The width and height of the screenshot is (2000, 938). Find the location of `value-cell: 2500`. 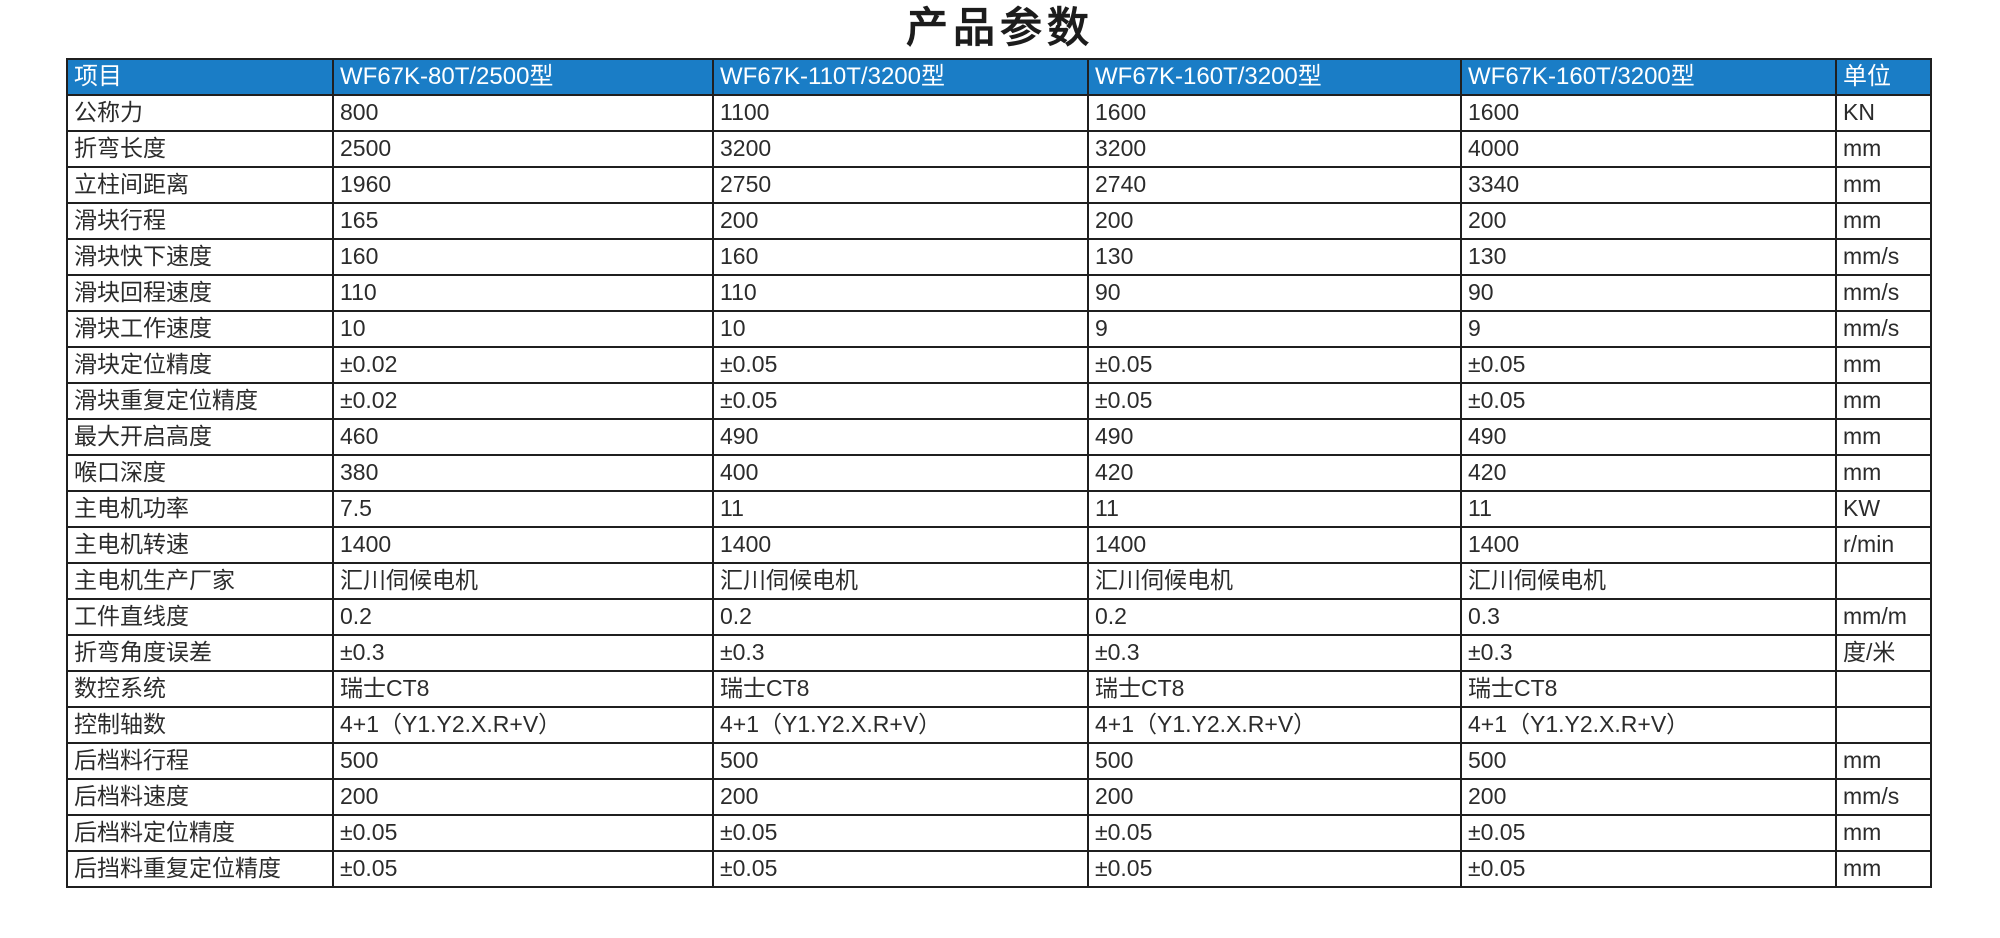

value-cell: 2500 is located at coordinates (523, 149).